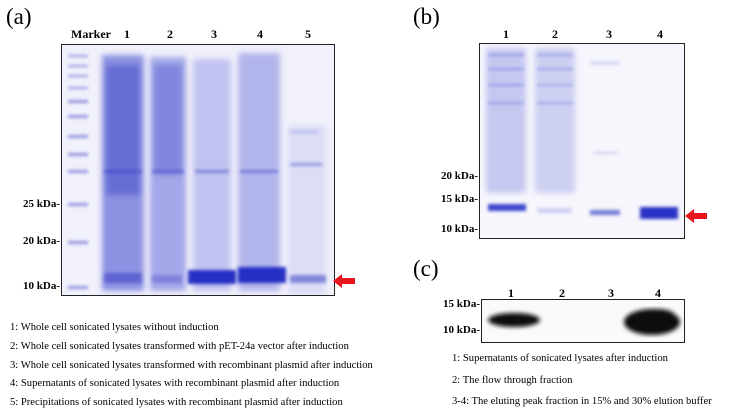 This screenshot has width=730, height=412. Describe the element at coordinates (41, 241) in the screenshot. I see `mw-label-a-20: 20 kDa-` at that location.